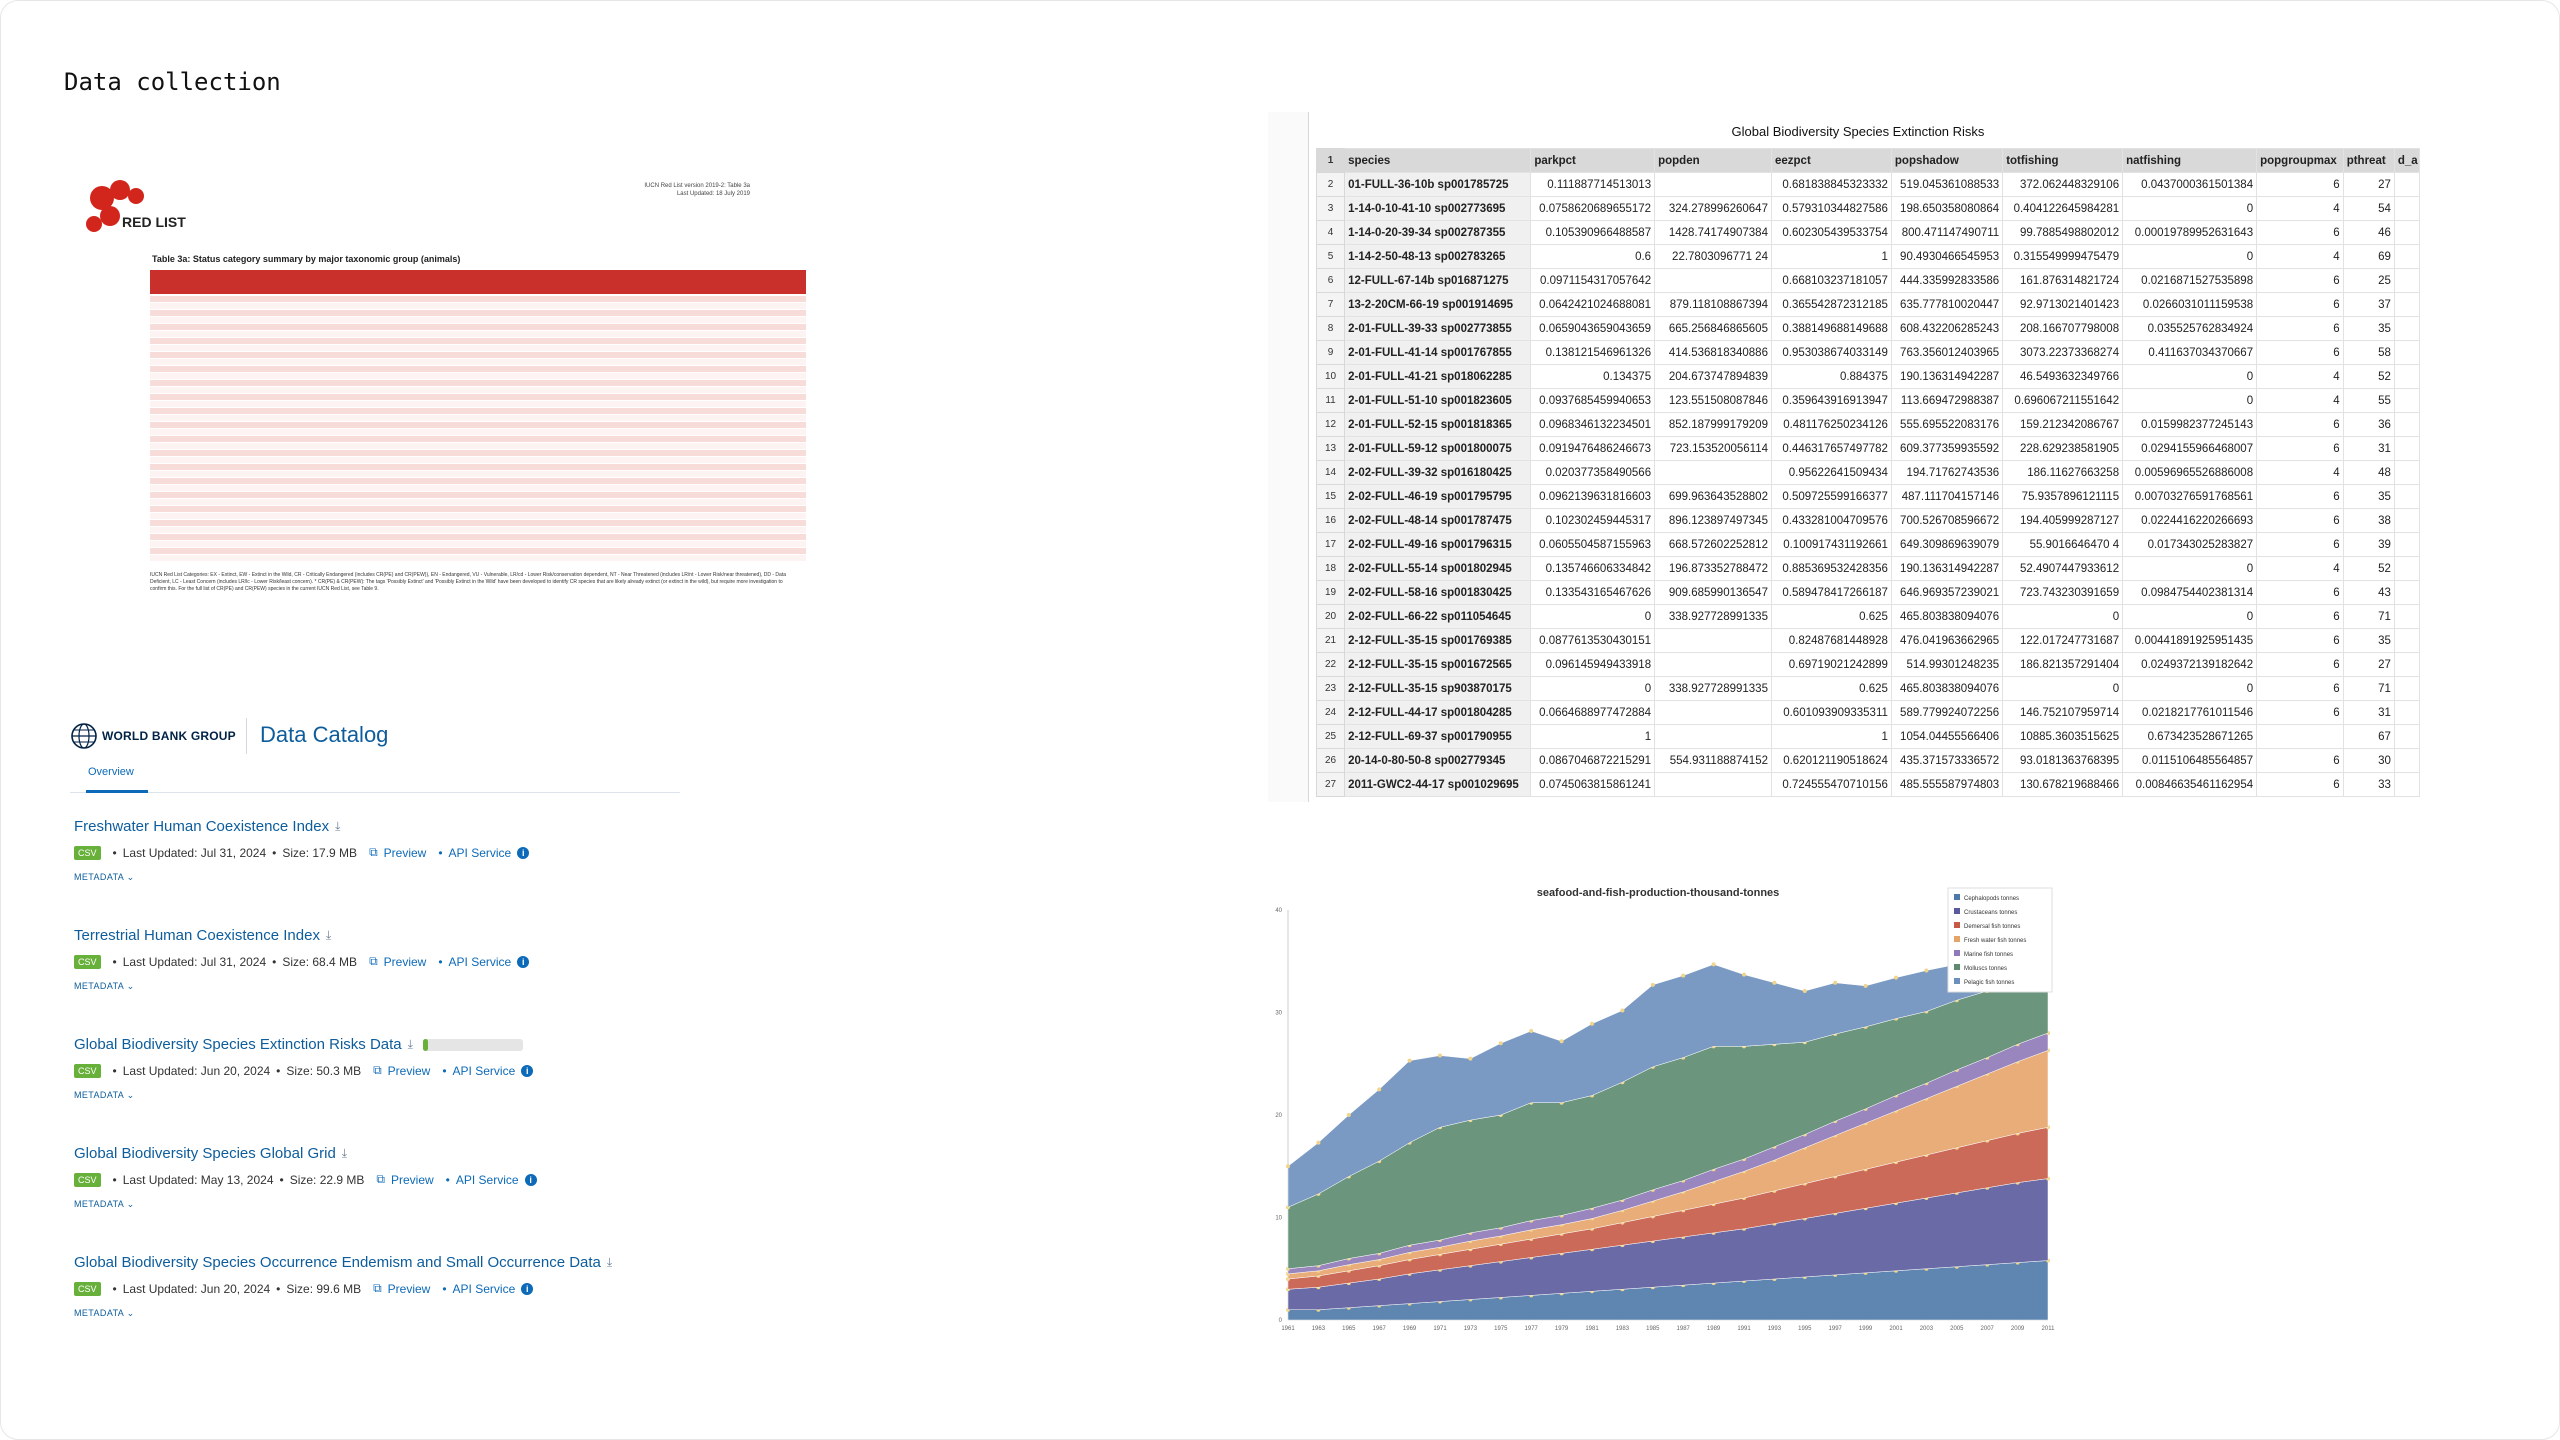 This screenshot has width=2560, height=1440. Describe the element at coordinates (2407, 160) in the screenshot. I see `column-header: d_a` at that location.